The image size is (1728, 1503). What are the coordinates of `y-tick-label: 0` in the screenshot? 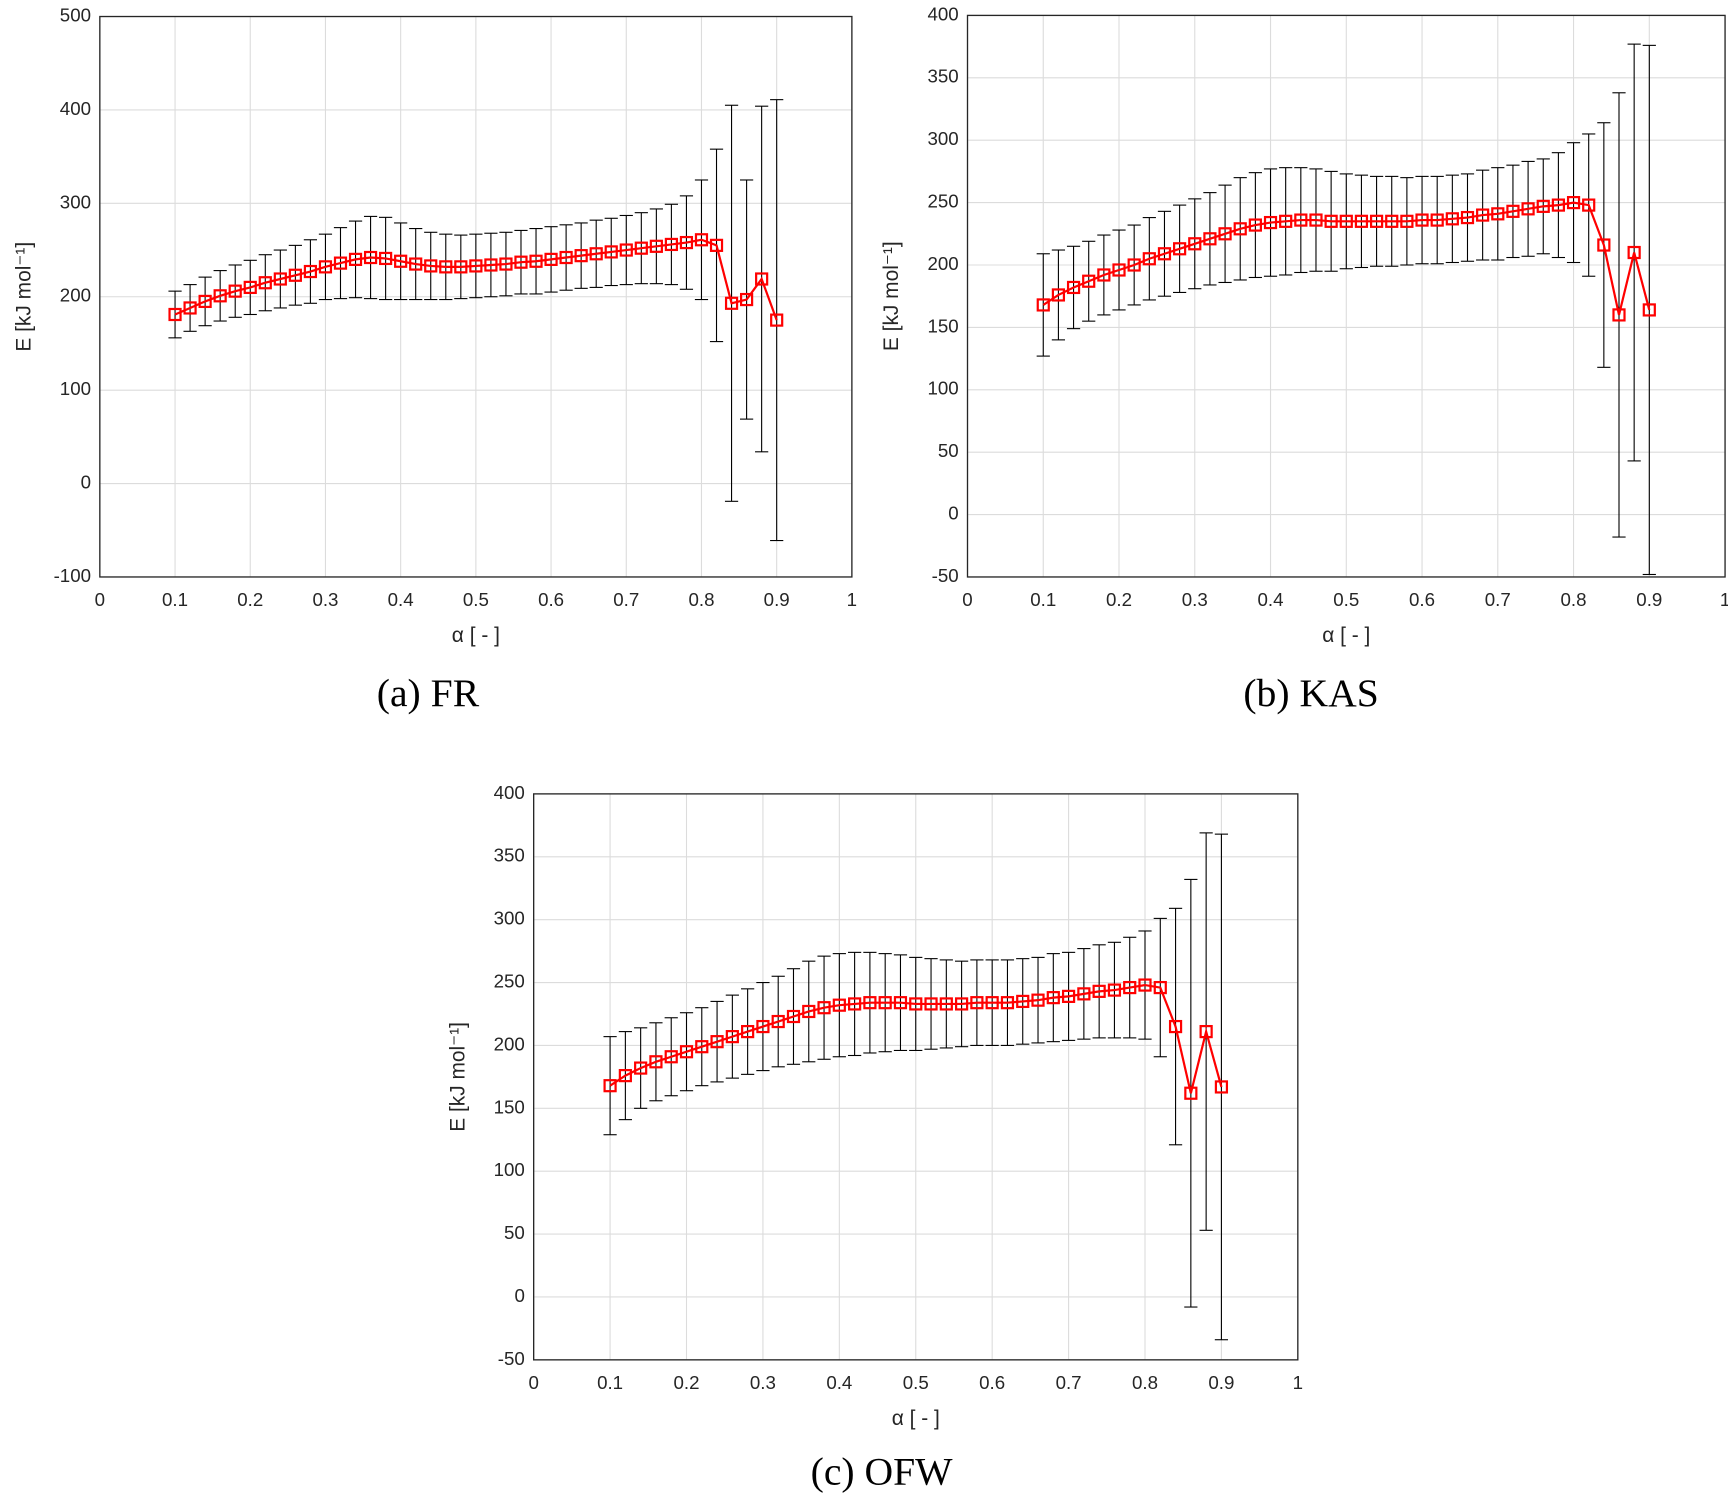 It's located at (953, 513).